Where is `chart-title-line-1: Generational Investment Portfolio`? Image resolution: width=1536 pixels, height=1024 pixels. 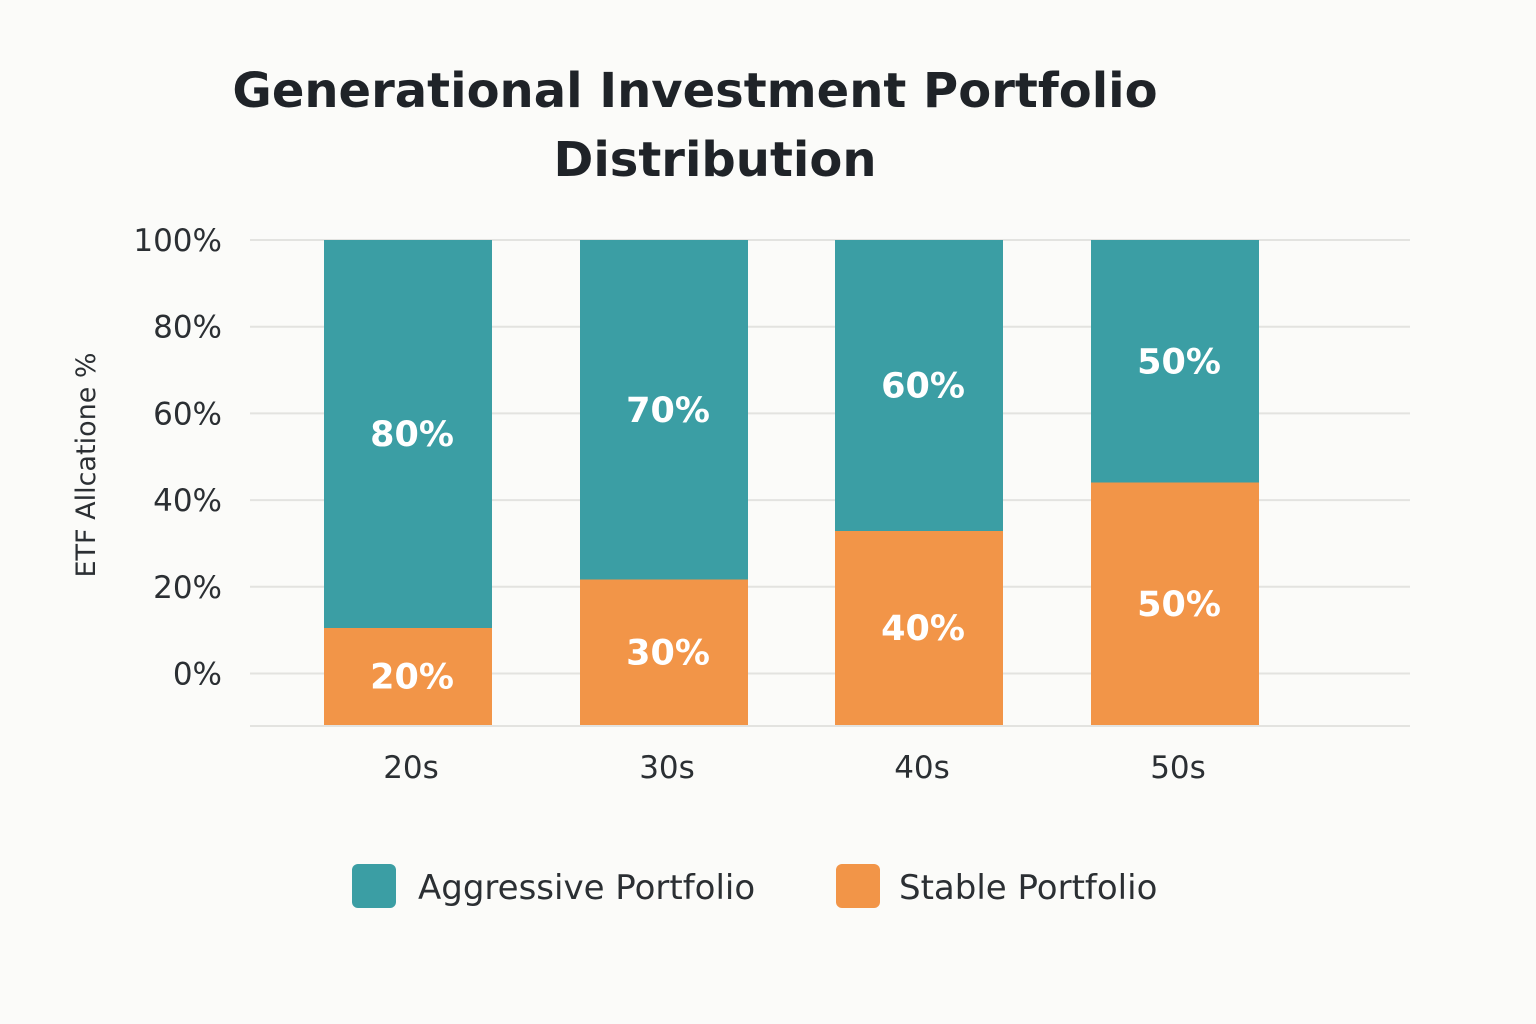 chart-title-line-1: Generational Investment Portfolio is located at coordinates (694, 91).